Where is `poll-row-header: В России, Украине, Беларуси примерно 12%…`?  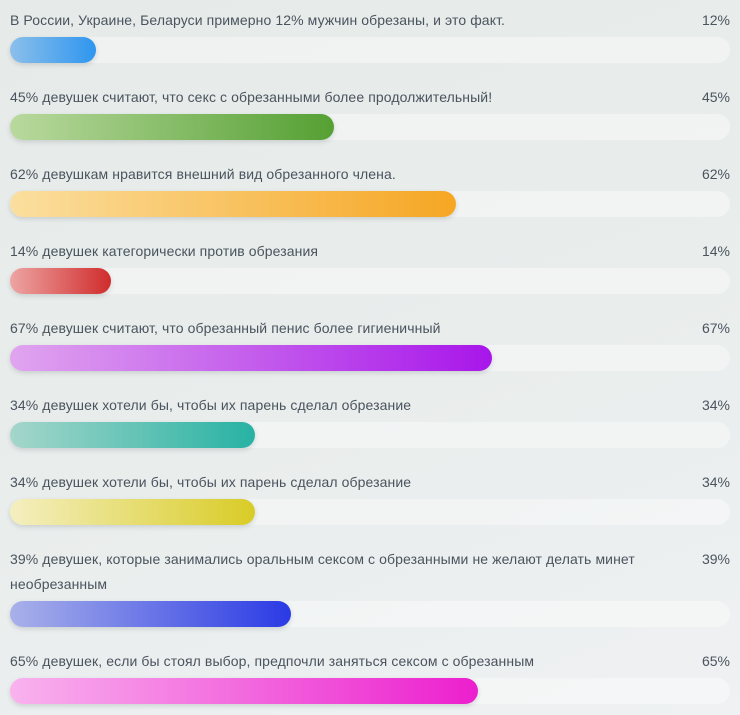 poll-row-header: В России, Украине, Беларуси примерно 12%… is located at coordinates (370, 20).